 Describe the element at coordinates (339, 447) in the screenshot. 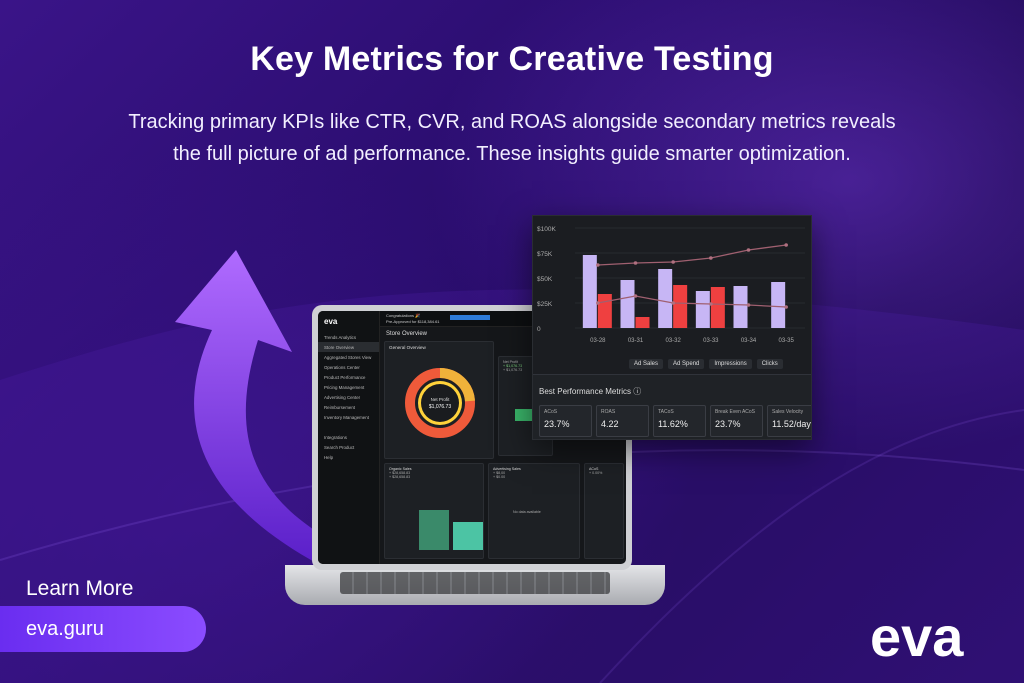

I see `sidebar-item: Search Product` at that location.